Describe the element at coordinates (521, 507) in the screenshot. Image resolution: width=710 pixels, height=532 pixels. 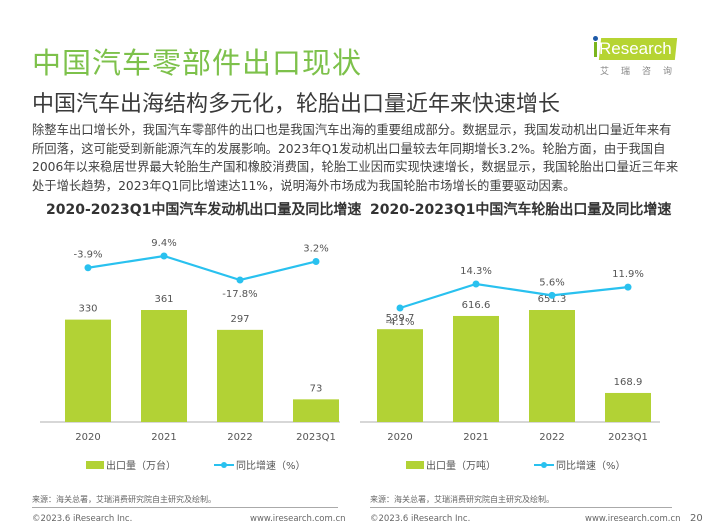
I see `footer-divider-right` at that location.